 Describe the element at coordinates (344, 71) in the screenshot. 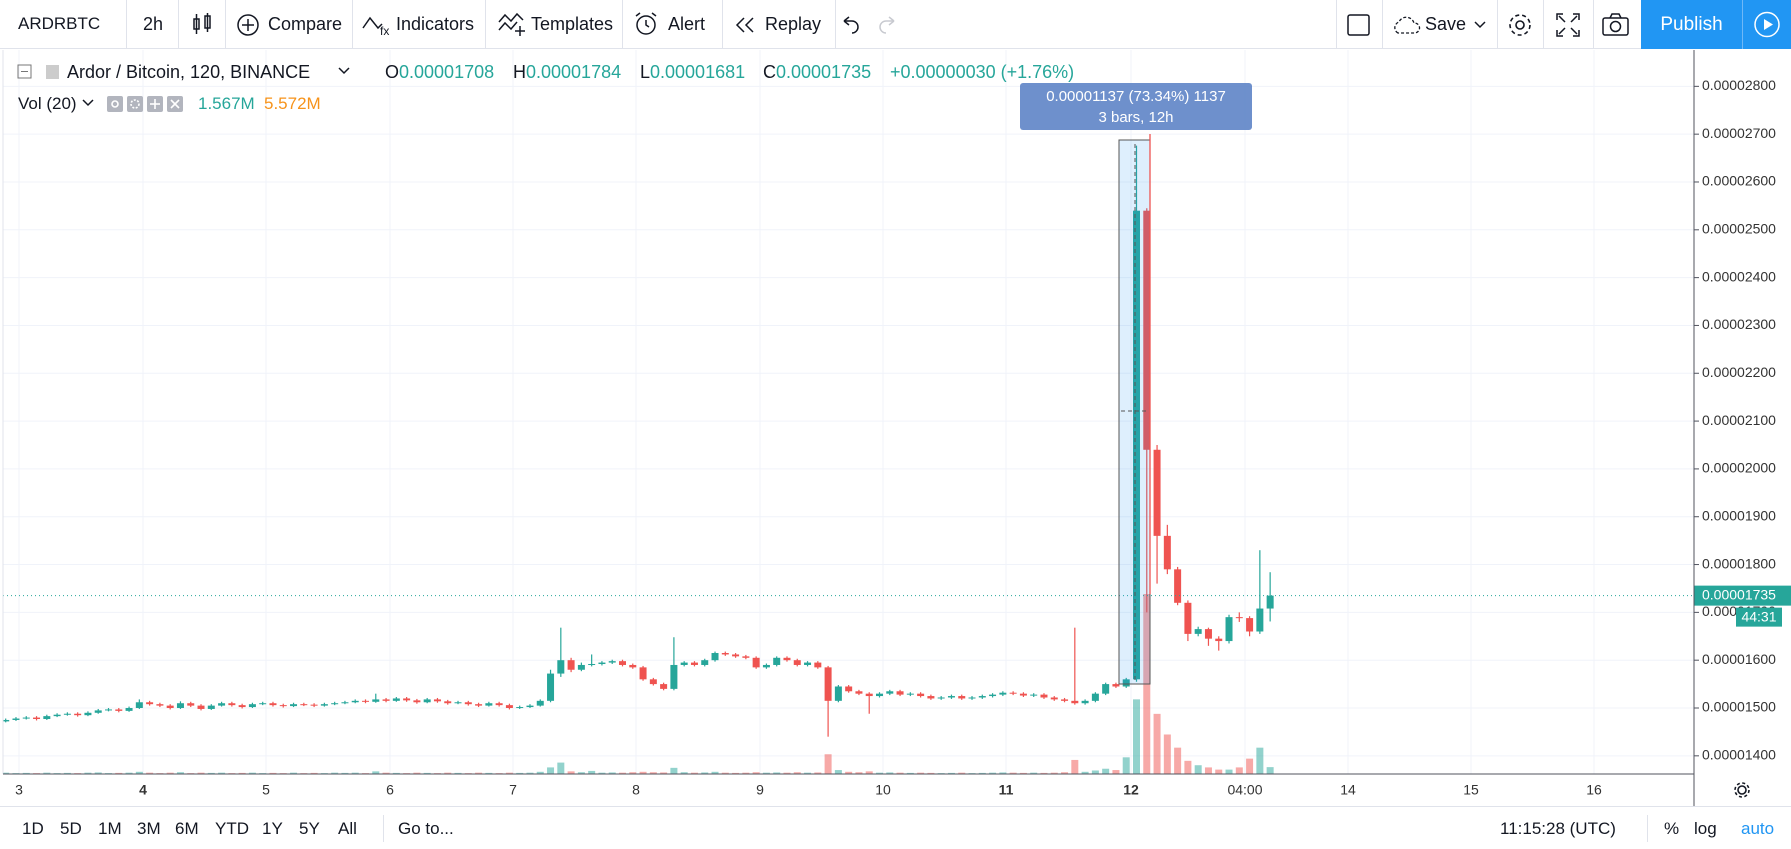

I see `legend-chevron` at that location.